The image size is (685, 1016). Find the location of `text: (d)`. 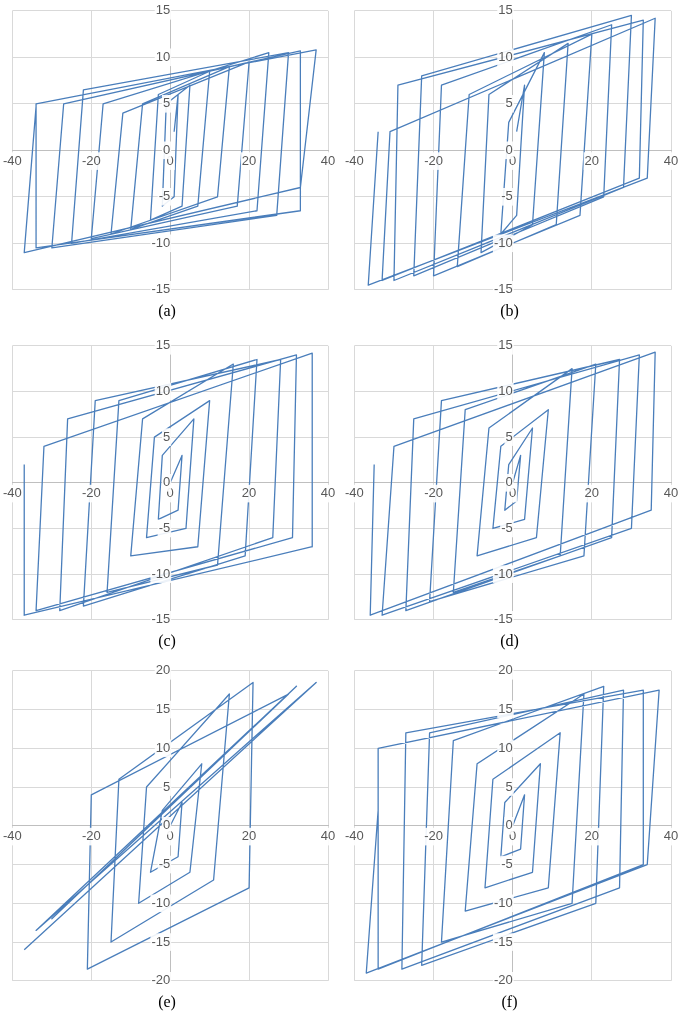

text: (d) is located at coordinates (509, 640).